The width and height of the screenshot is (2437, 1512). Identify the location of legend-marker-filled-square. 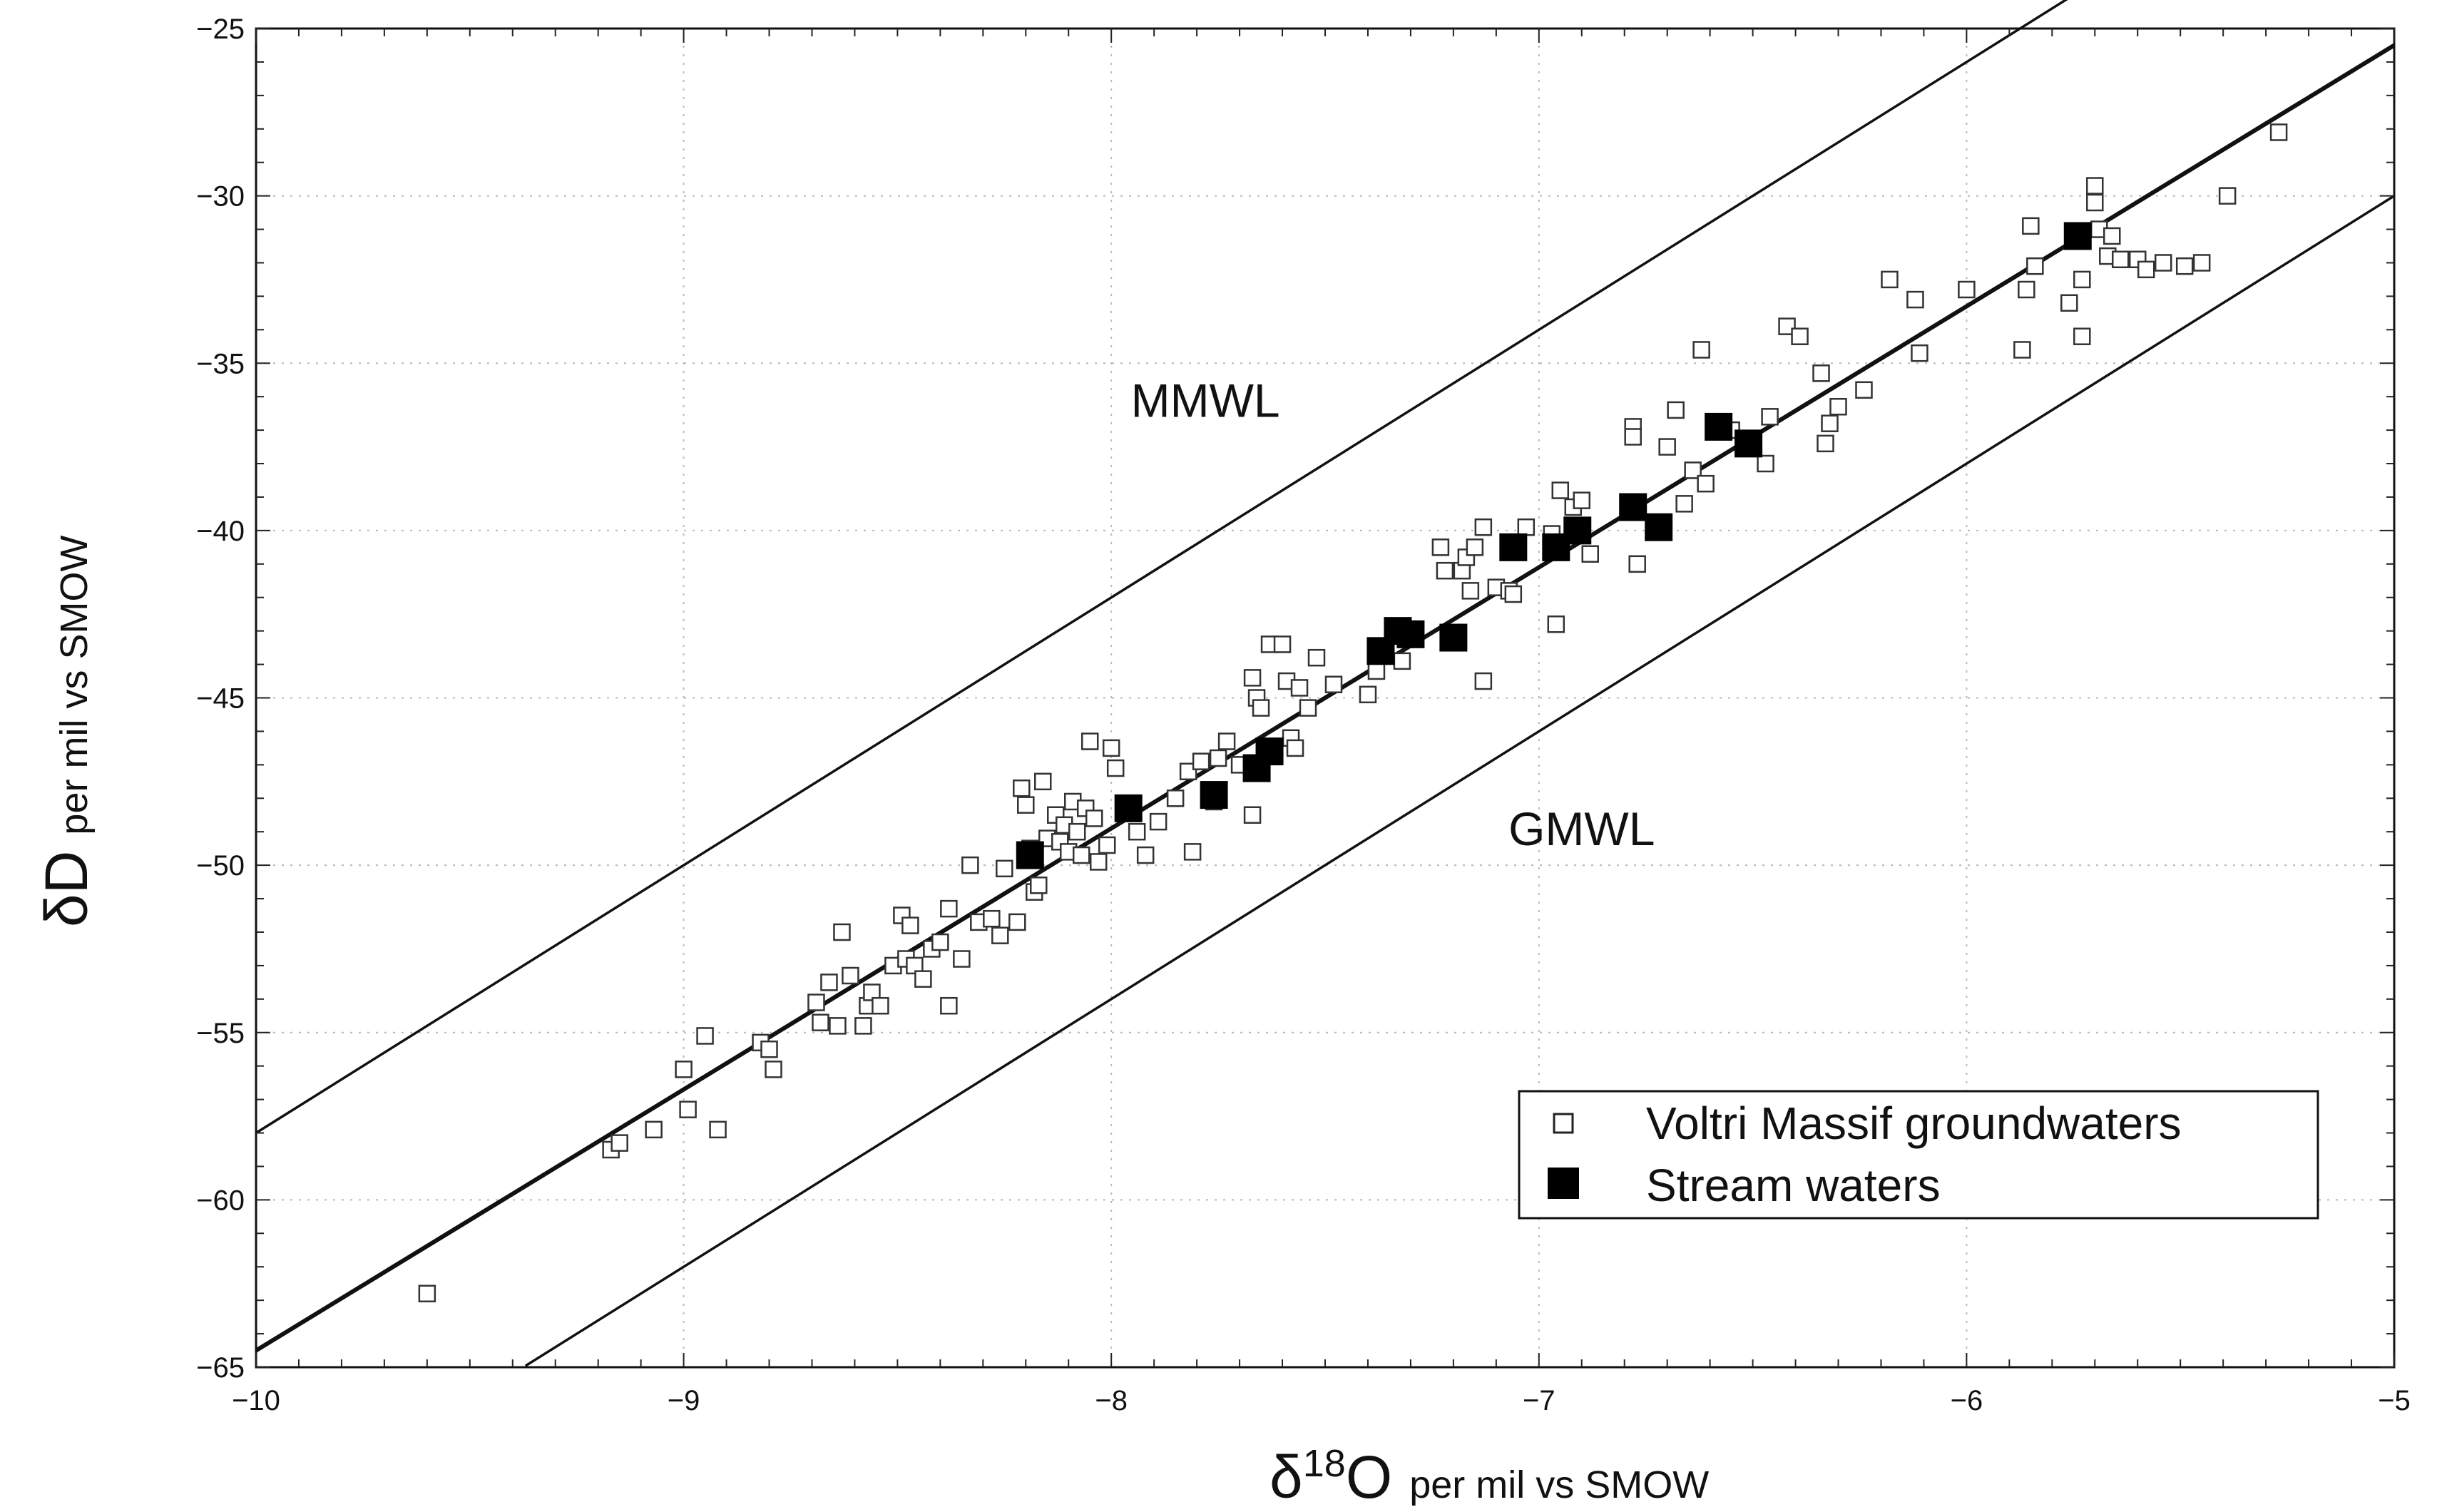
(1563, 1183).